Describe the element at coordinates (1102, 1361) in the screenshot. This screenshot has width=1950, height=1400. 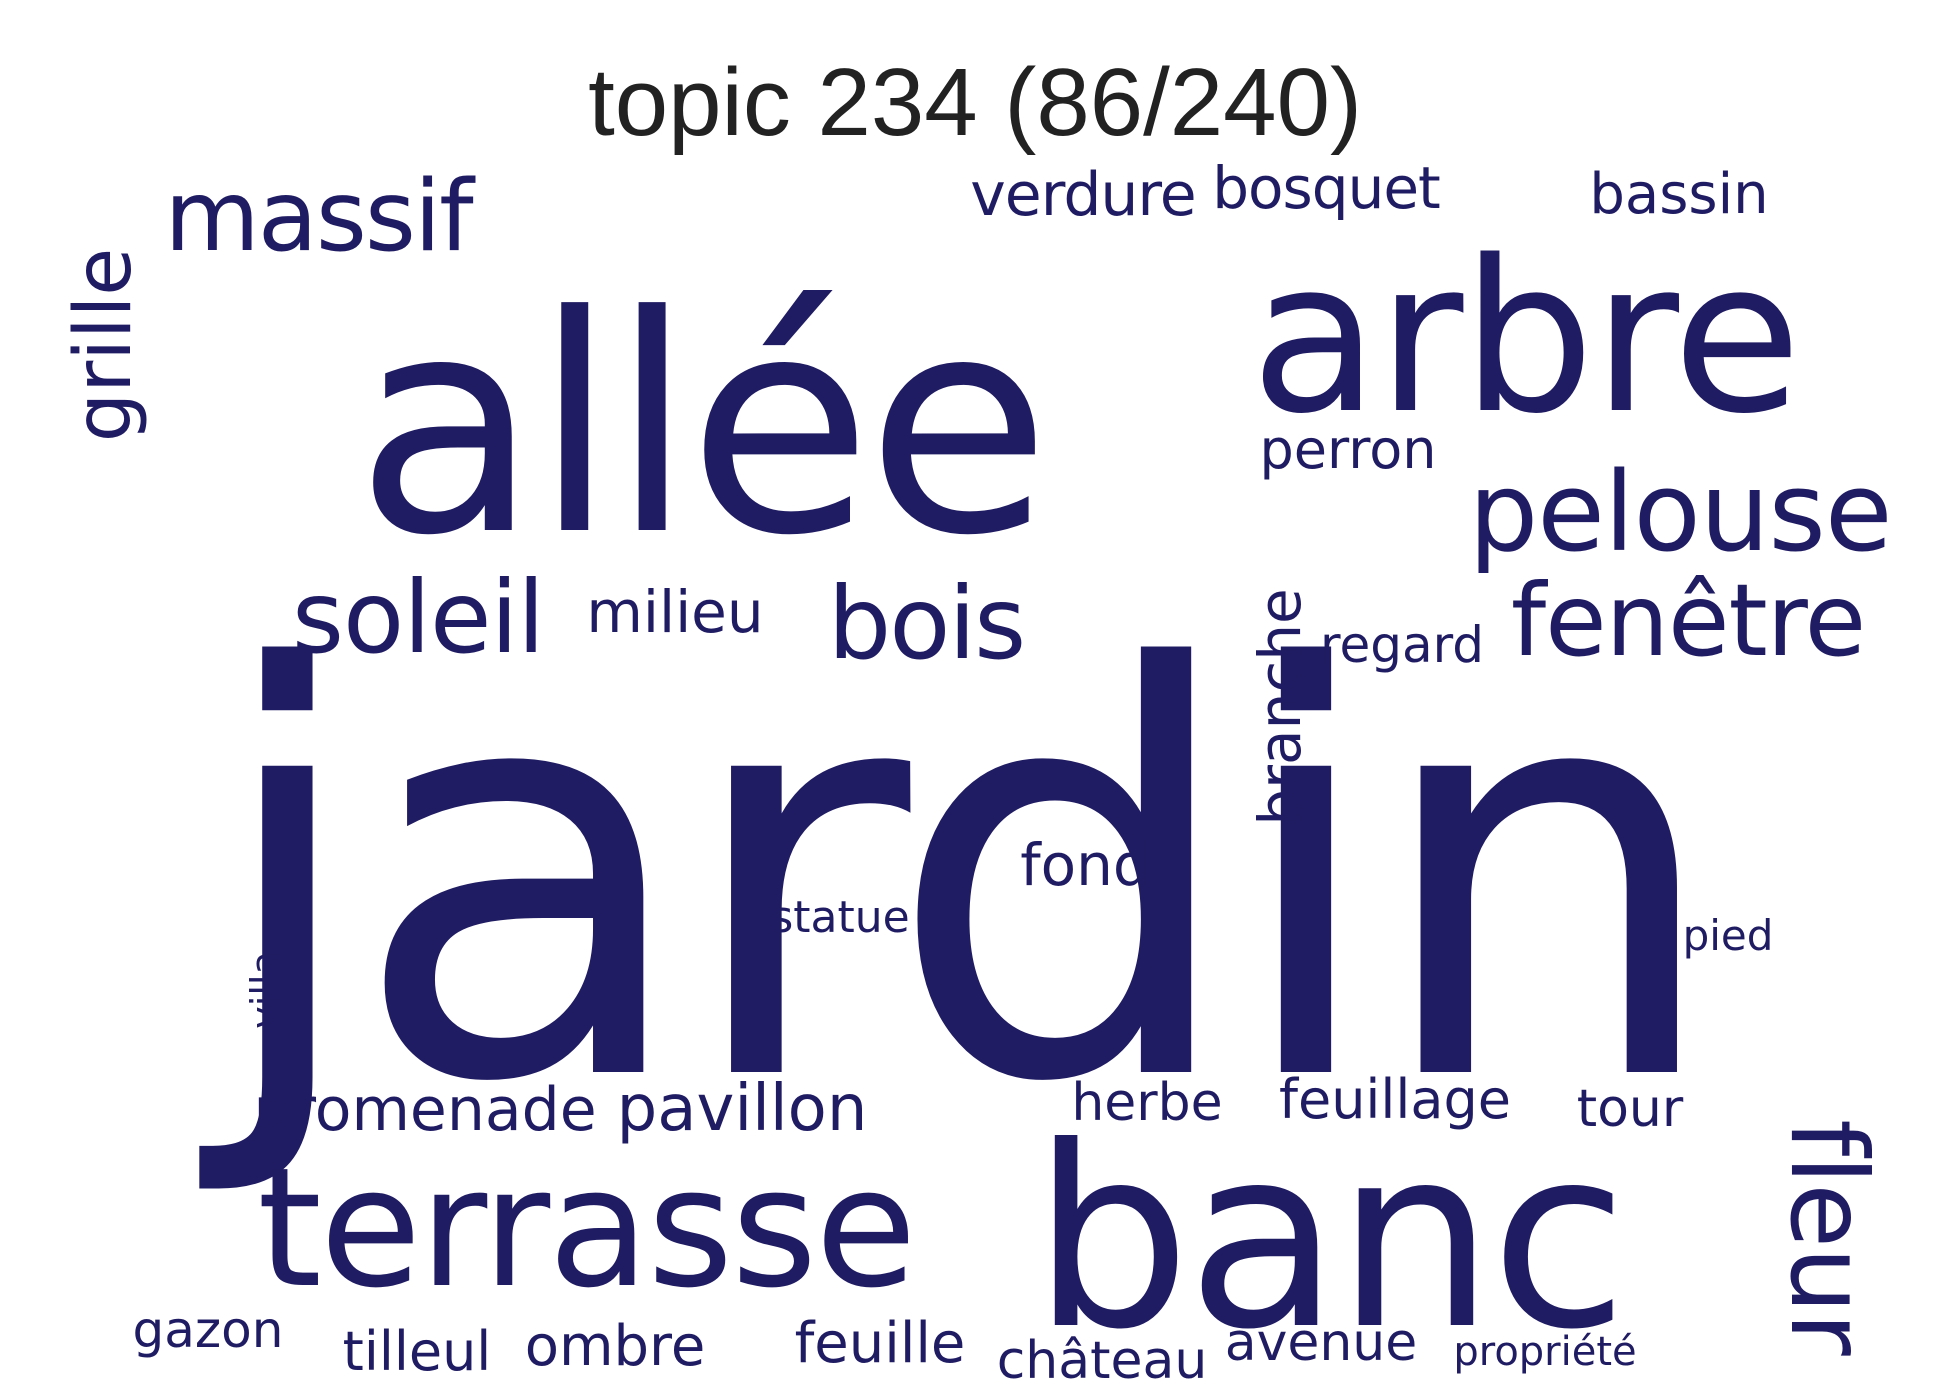
I see `word-château: château` at that location.